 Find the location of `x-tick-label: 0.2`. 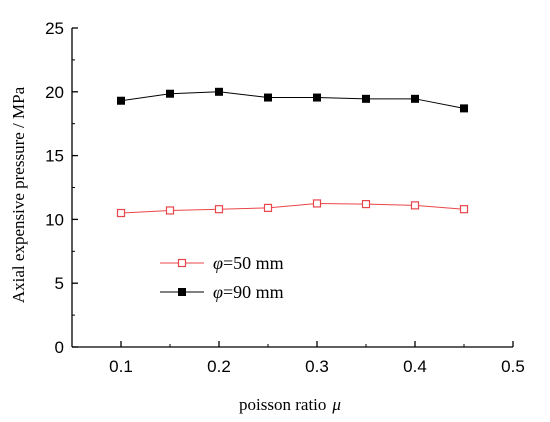

x-tick-label: 0.2 is located at coordinates (219, 366).